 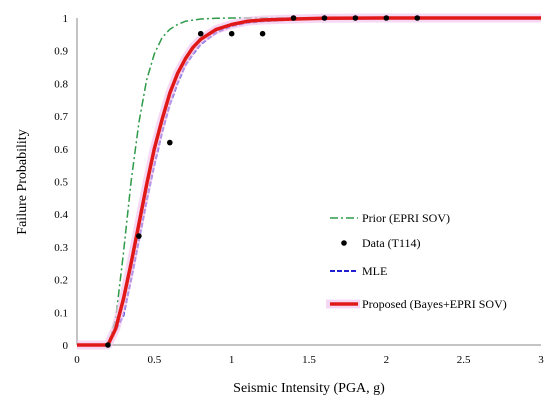 What do you see at coordinates (61, 215) in the screenshot?
I see `y-tick-label: 0.4` at bounding box center [61, 215].